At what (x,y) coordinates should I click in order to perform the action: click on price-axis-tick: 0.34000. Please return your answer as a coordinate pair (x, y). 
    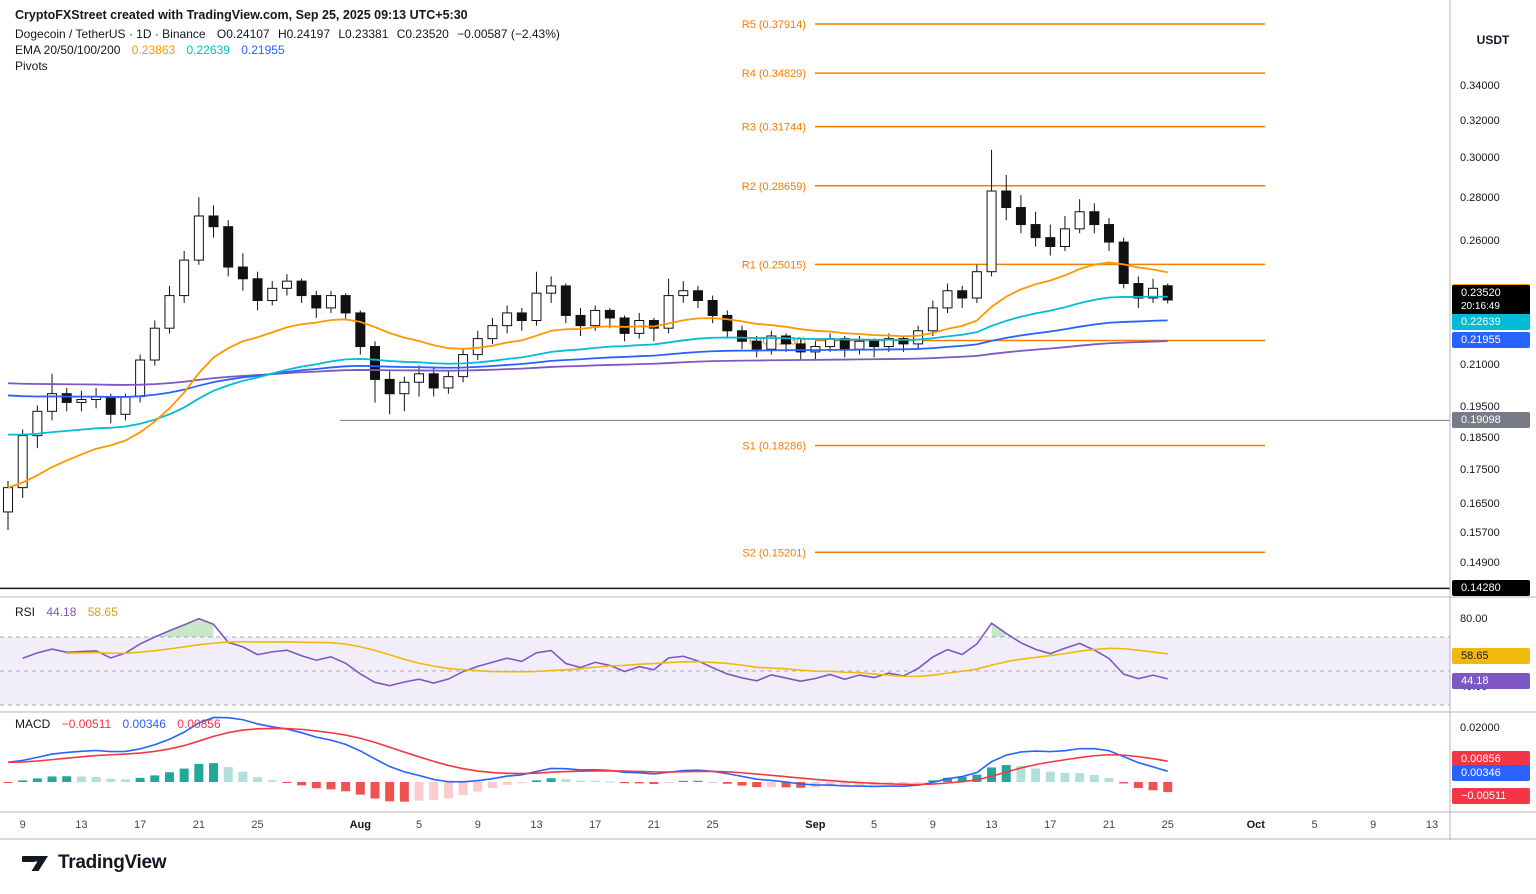
    Looking at the image, I should click on (1480, 86).